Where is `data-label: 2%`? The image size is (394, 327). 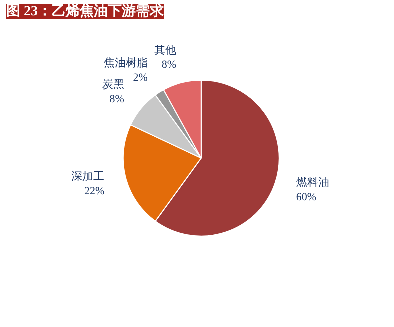 data-label: 2% is located at coordinates (140, 78).